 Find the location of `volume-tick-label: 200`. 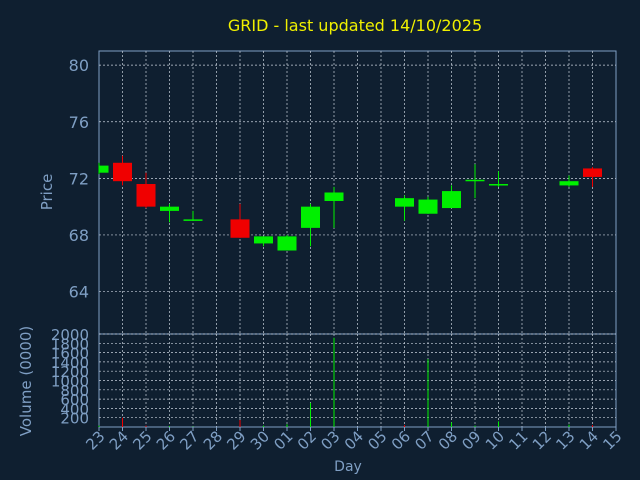

volume-tick-label: 200 is located at coordinates (74, 419).